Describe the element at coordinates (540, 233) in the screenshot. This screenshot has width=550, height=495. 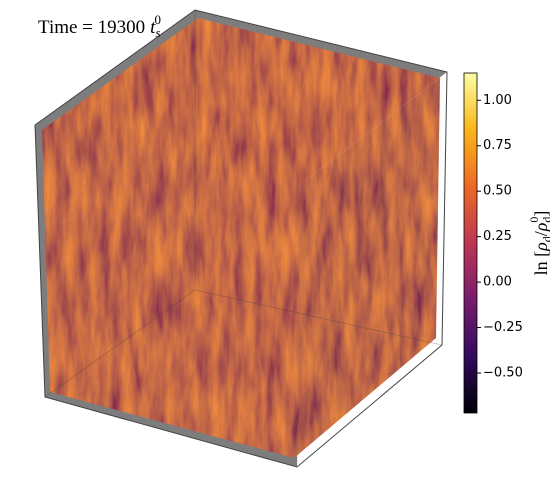
I see `cb-label-sep: /` at that location.